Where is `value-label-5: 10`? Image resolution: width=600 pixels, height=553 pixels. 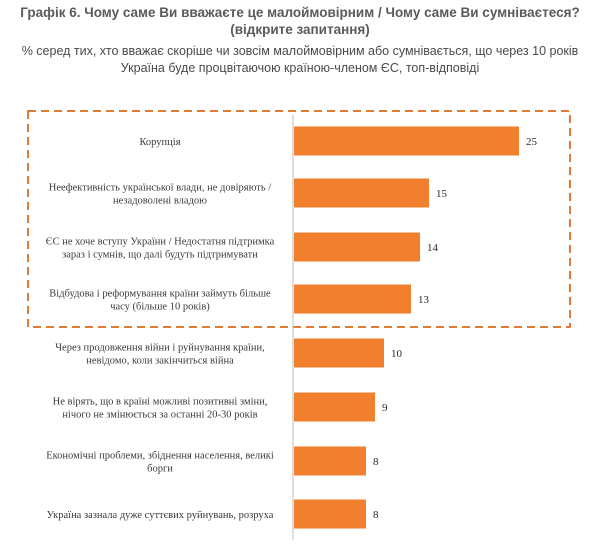
value-label-5: 10 is located at coordinates (397, 354).